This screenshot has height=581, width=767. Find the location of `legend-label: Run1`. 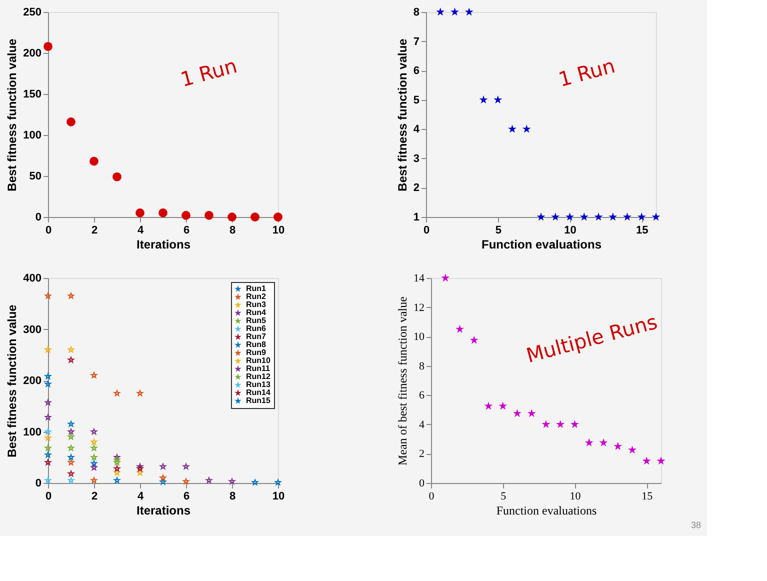

legend-label: Run1 is located at coordinates (256, 288).